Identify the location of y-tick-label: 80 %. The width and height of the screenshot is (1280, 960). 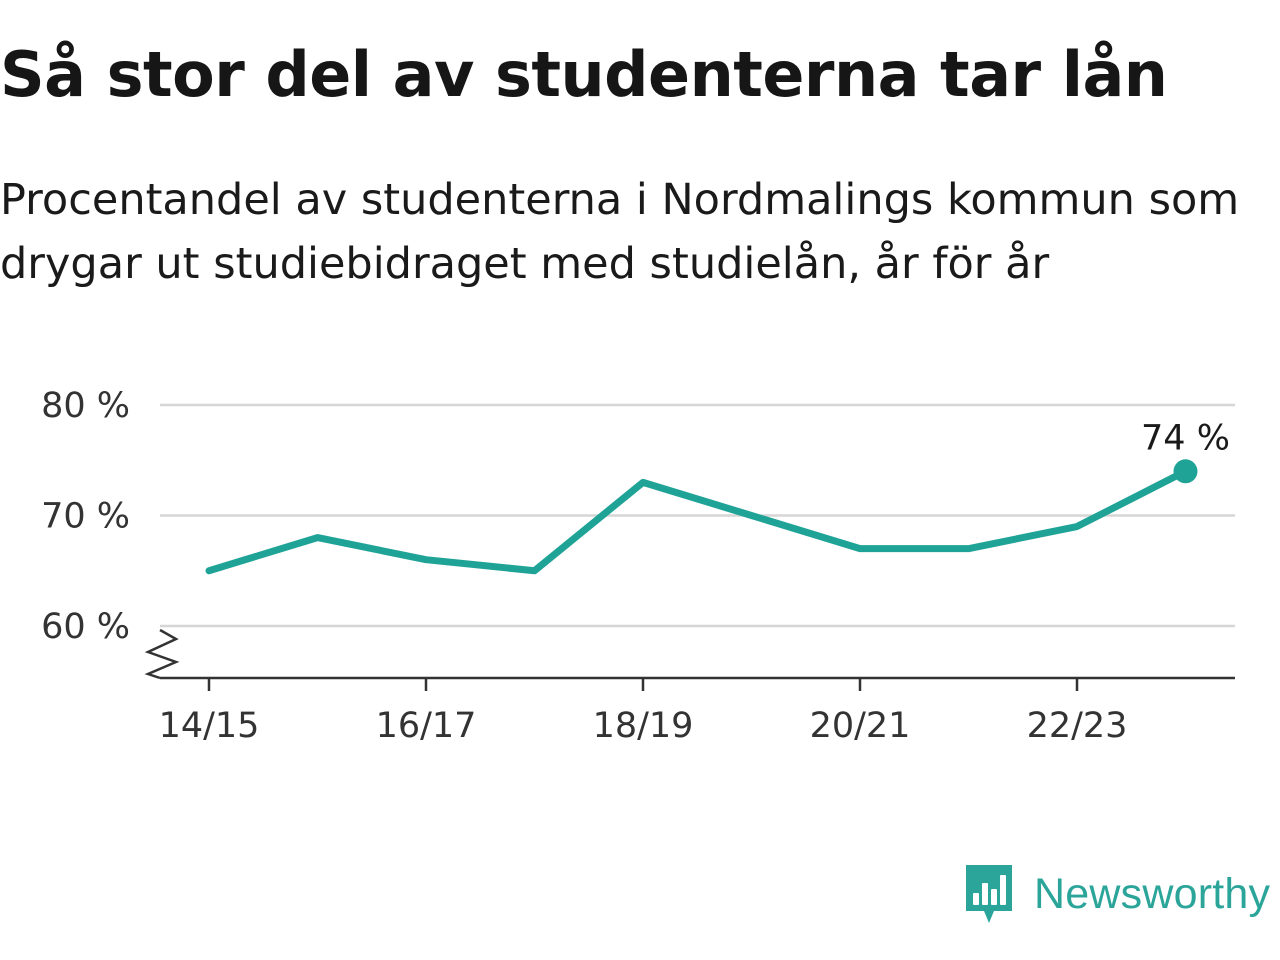
(85, 406).